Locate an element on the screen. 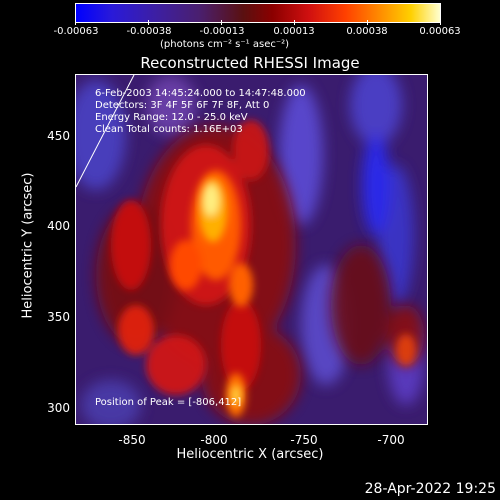 The width and height of the screenshot is (500, 500). y-tick-label: 450 is located at coordinates (58, 136).